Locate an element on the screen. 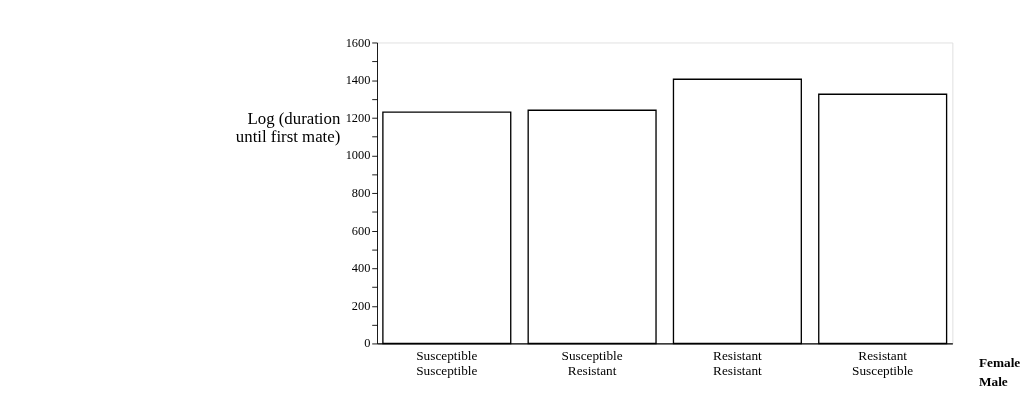  y-tick-label: 1600 is located at coordinates (358, 42).